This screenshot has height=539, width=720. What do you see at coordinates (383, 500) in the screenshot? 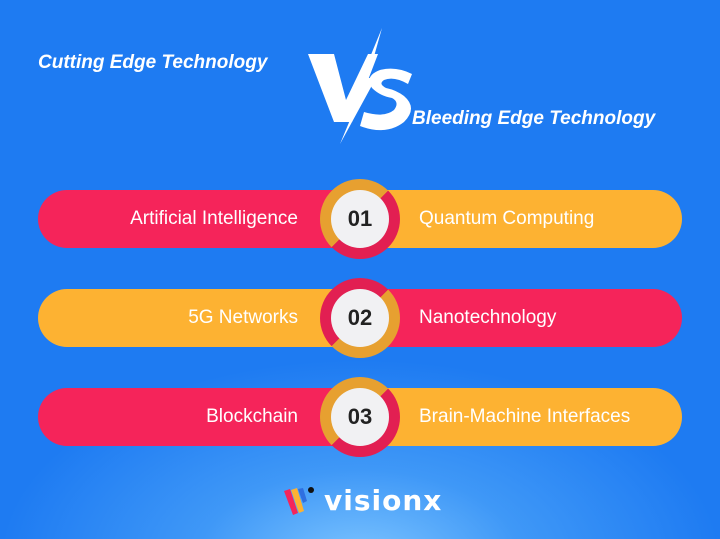
I see `brand-name: visionx` at bounding box center [383, 500].